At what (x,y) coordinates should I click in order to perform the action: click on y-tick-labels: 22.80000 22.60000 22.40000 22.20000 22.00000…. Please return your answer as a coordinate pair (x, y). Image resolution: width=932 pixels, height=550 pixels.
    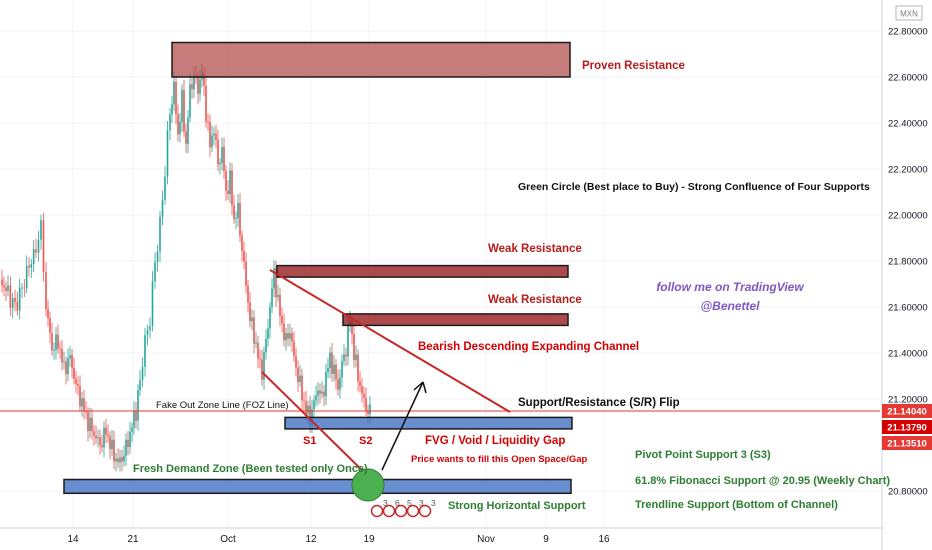
    Looking at the image, I should click on (908, 262).